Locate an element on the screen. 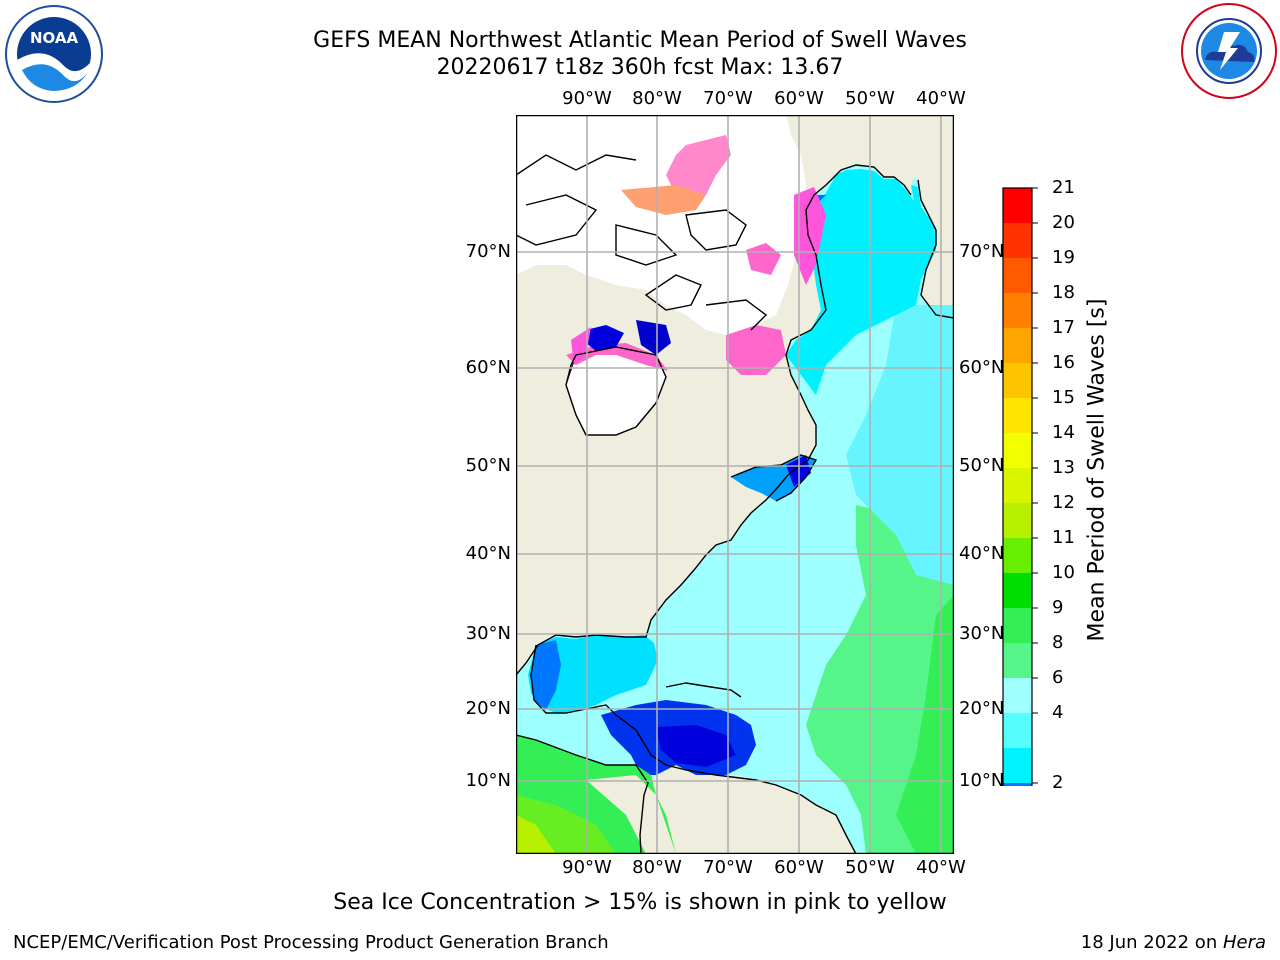 The width and height of the screenshot is (1280, 960). colorbar-tick-label: 16 is located at coordinates (1063, 362).